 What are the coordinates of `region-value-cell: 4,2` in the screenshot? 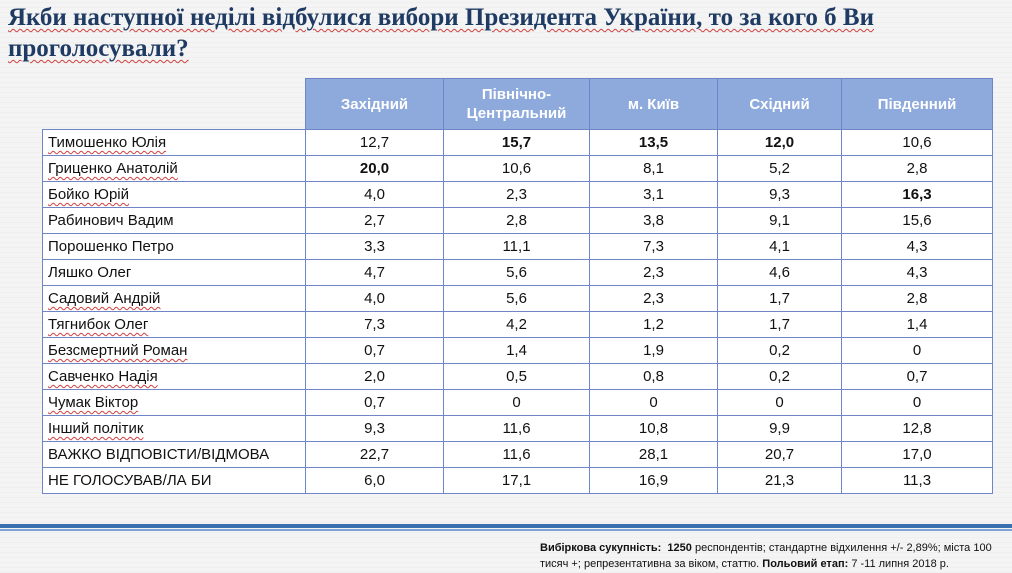 It's located at (516, 324).